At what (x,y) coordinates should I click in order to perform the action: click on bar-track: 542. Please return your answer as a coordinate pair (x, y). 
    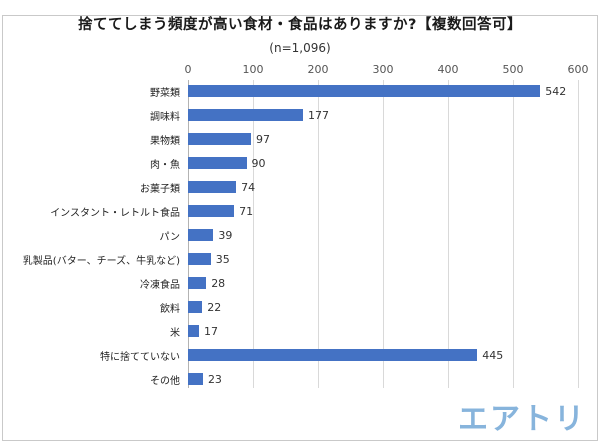
    Looking at the image, I should click on (383, 91).